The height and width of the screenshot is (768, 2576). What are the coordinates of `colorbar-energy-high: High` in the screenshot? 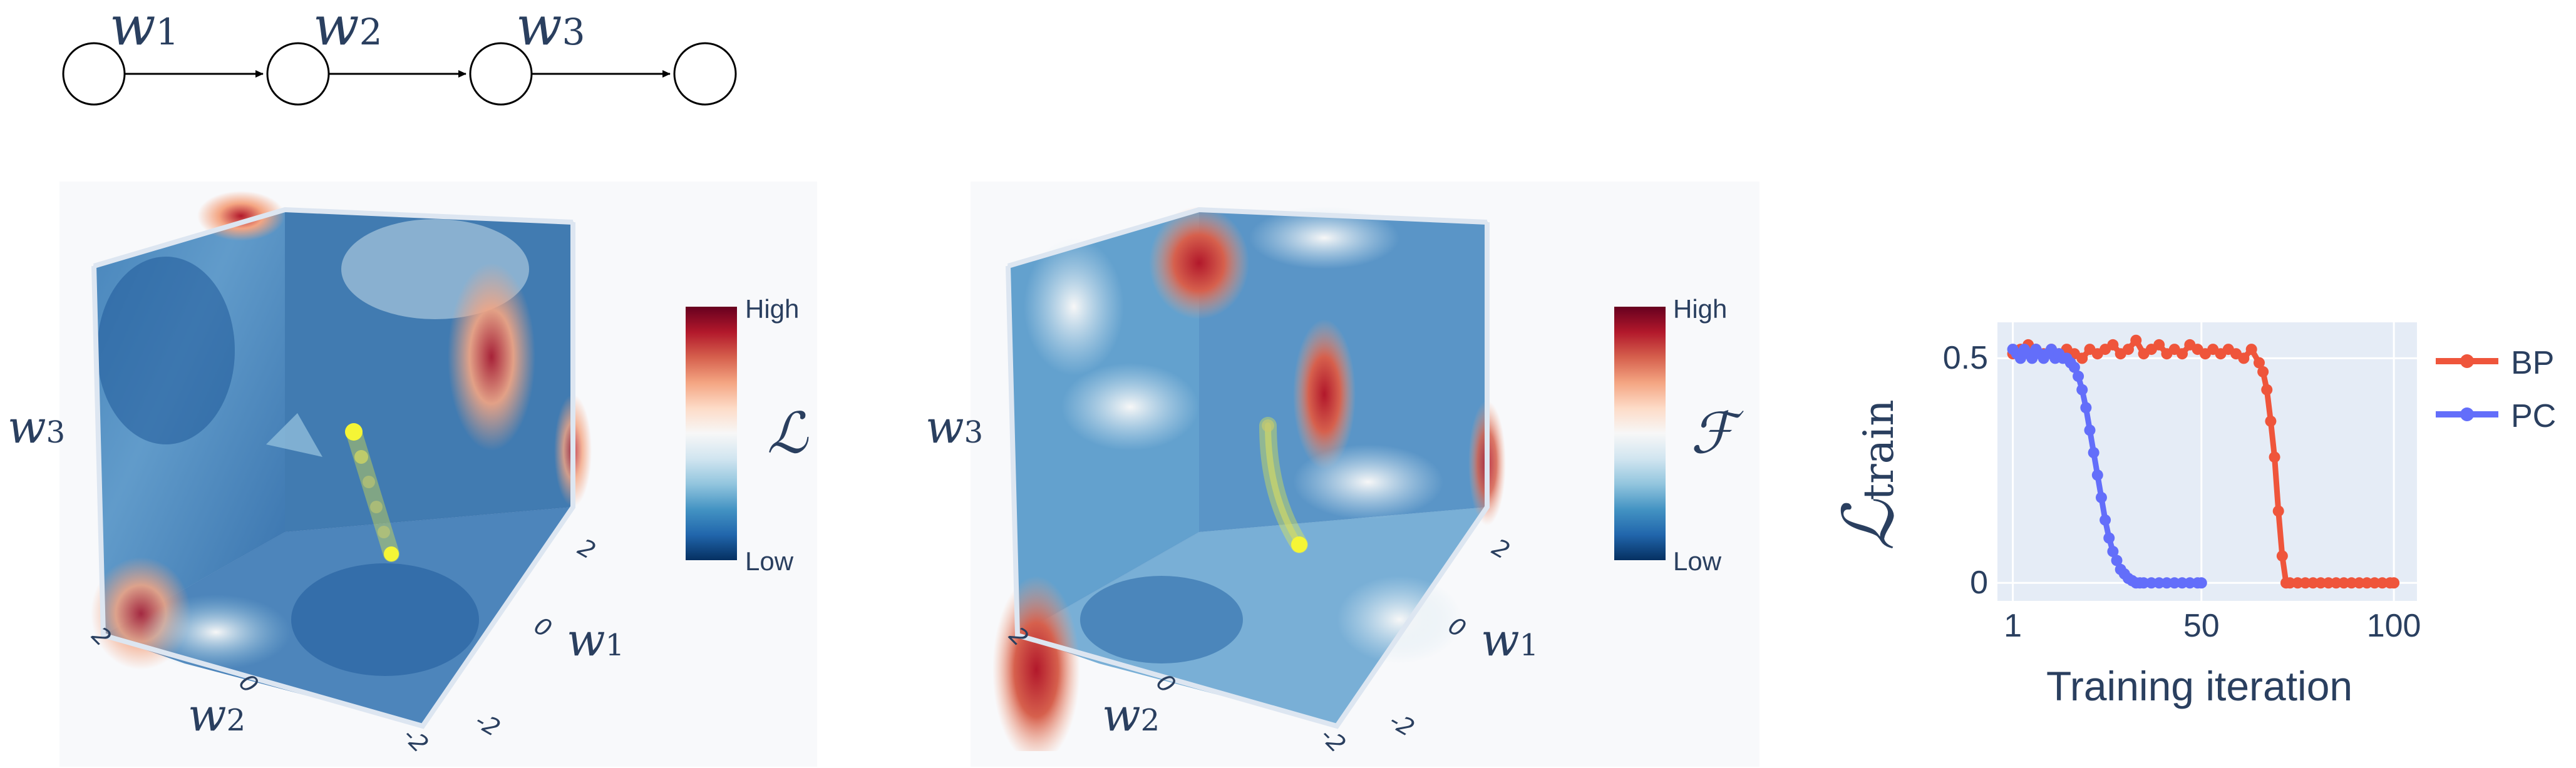 It's located at (1700, 309).